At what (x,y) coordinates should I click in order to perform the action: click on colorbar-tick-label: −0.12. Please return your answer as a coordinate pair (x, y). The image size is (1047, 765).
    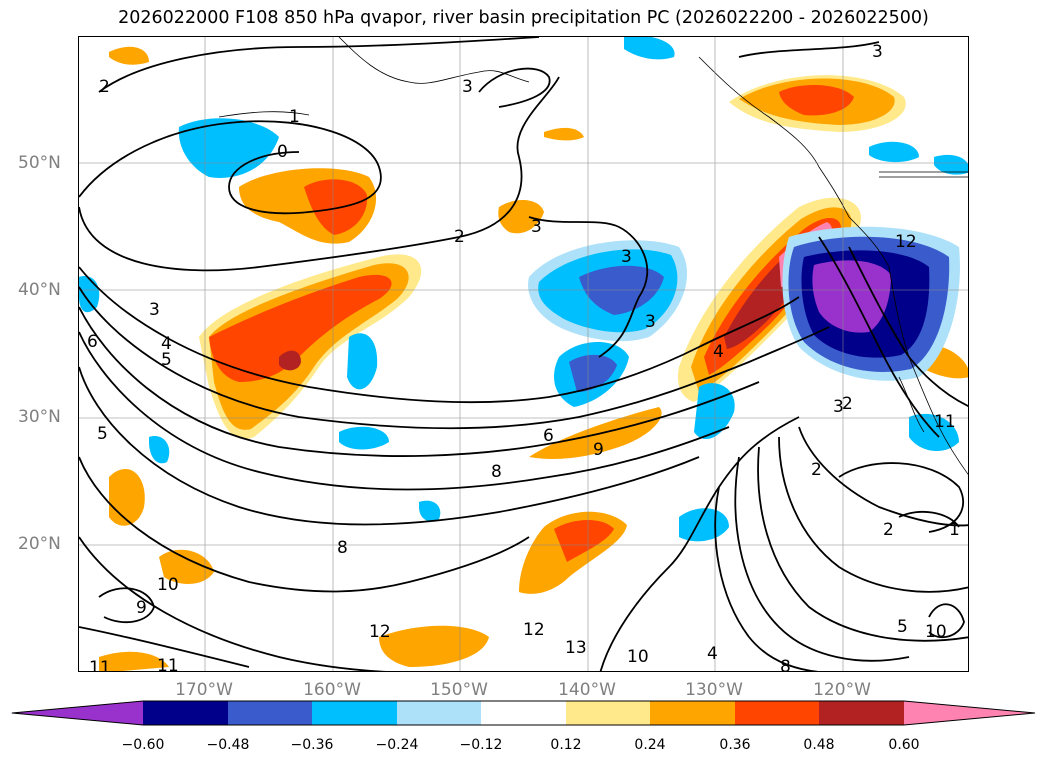
    Looking at the image, I should click on (481, 745).